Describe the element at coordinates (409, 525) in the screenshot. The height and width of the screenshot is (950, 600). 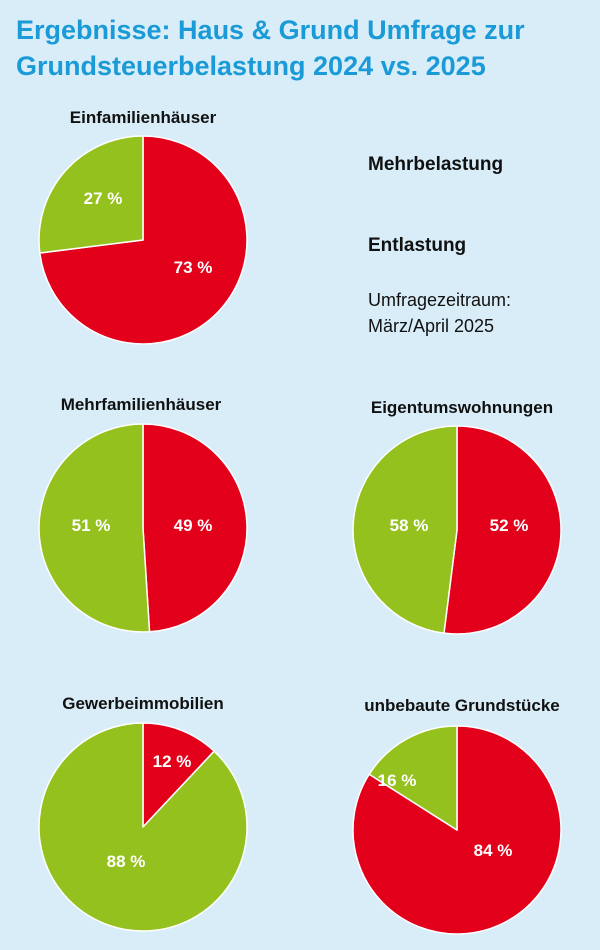
I see `pie-label-entlastung: 58 %` at that location.